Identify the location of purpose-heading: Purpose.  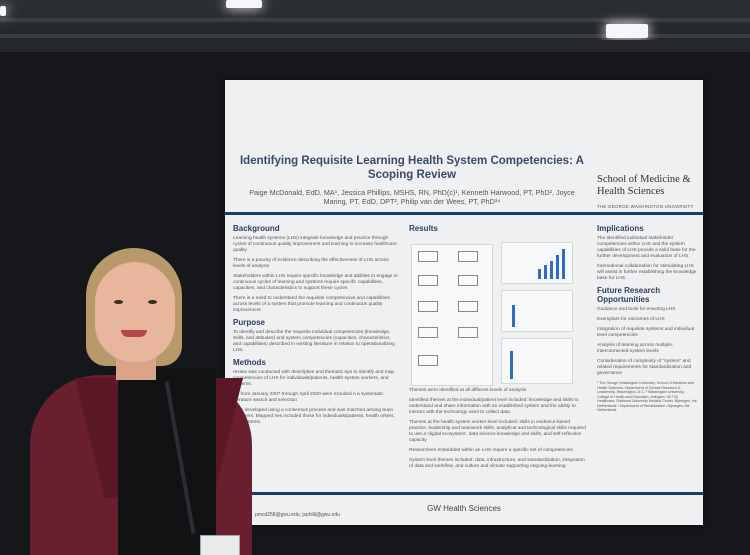
(249, 322).